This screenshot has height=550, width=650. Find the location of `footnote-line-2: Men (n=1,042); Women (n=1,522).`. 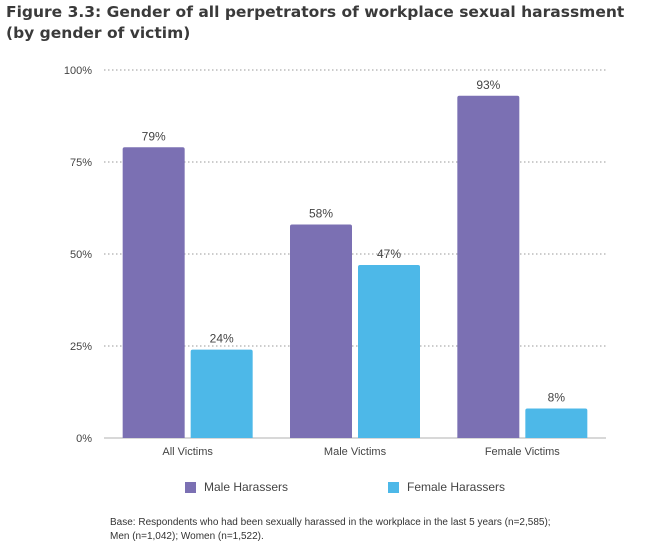

footnote-line-2: Men (n=1,042); Women (n=1,522). is located at coordinates (187, 536).